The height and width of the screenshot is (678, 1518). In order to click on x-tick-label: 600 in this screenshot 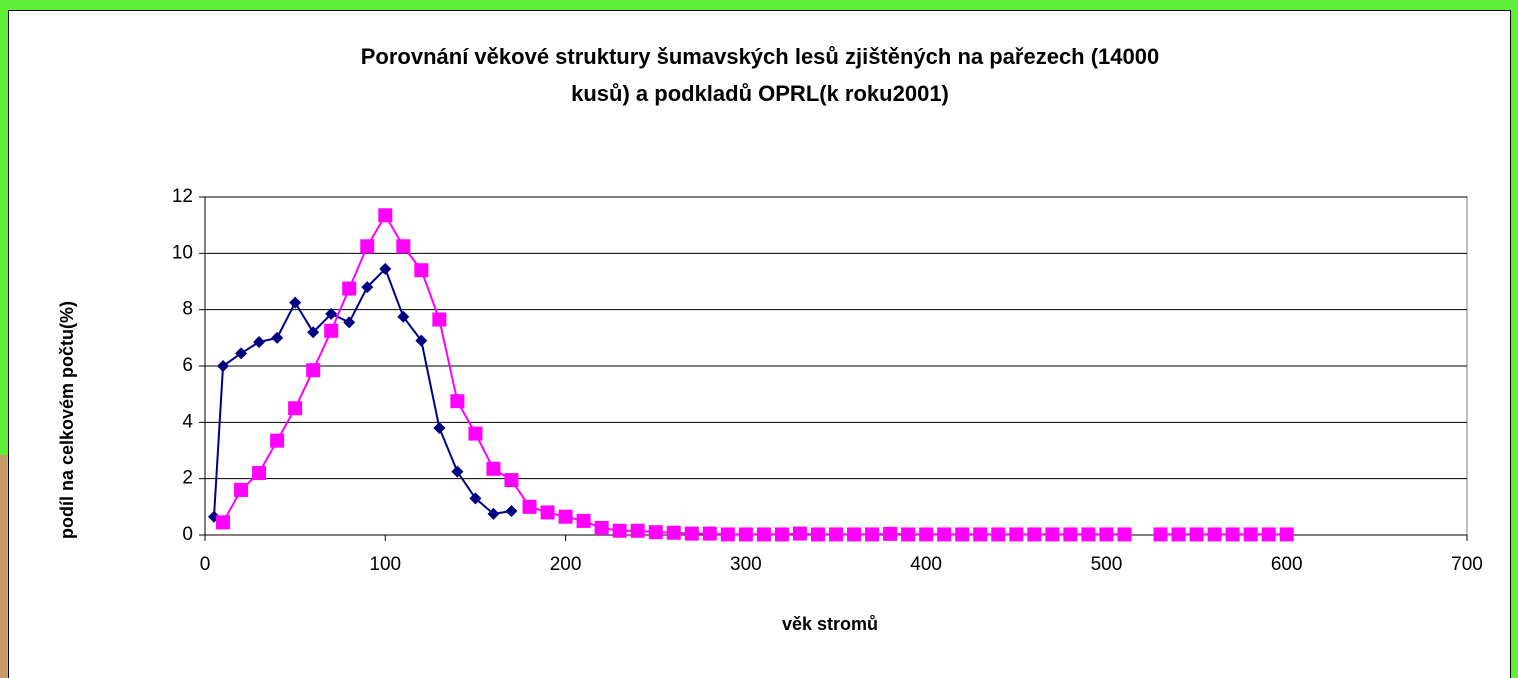, I will do `click(1287, 564)`.